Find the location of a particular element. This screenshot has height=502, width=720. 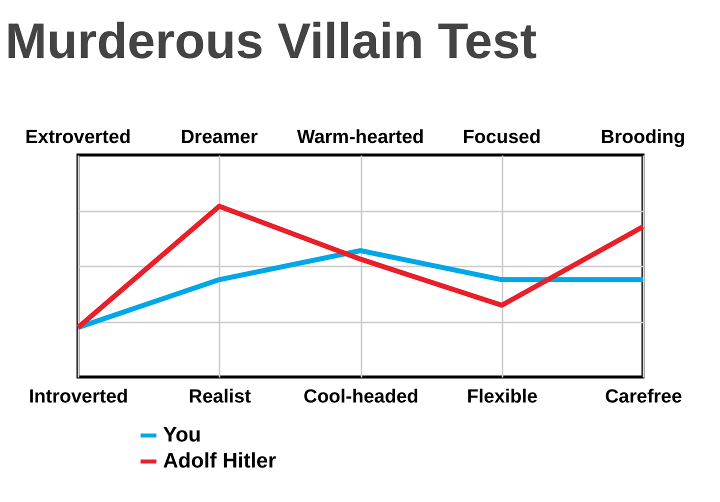

x-tick-label: Introverted is located at coordinates (78, 397).